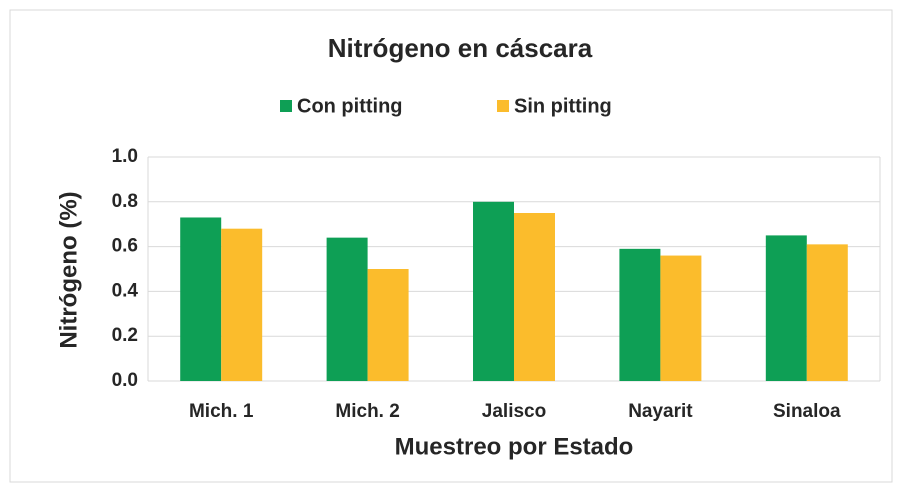  Describe the element at coordinates (514, 411) in the screenshot. I see `x-tick-label: Jalisco` at that location.